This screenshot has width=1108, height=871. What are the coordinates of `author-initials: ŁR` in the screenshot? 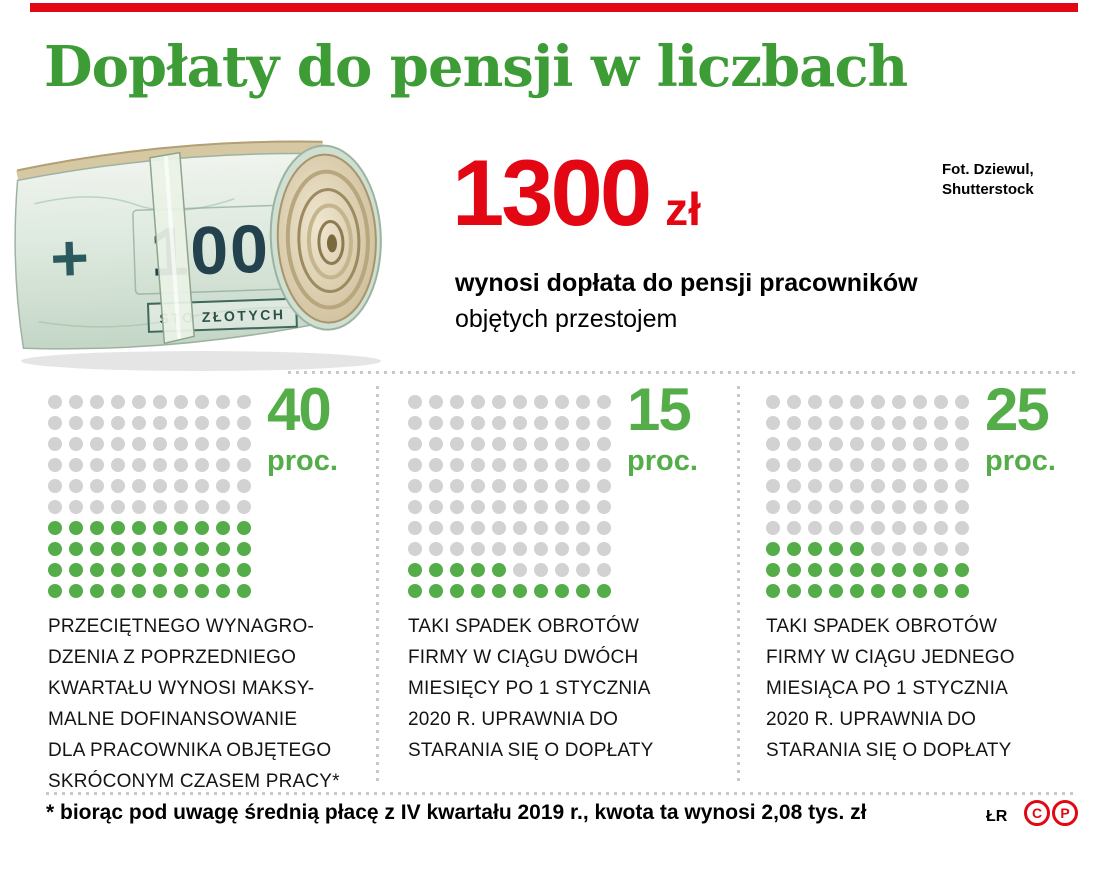 It's located at (997, 816).